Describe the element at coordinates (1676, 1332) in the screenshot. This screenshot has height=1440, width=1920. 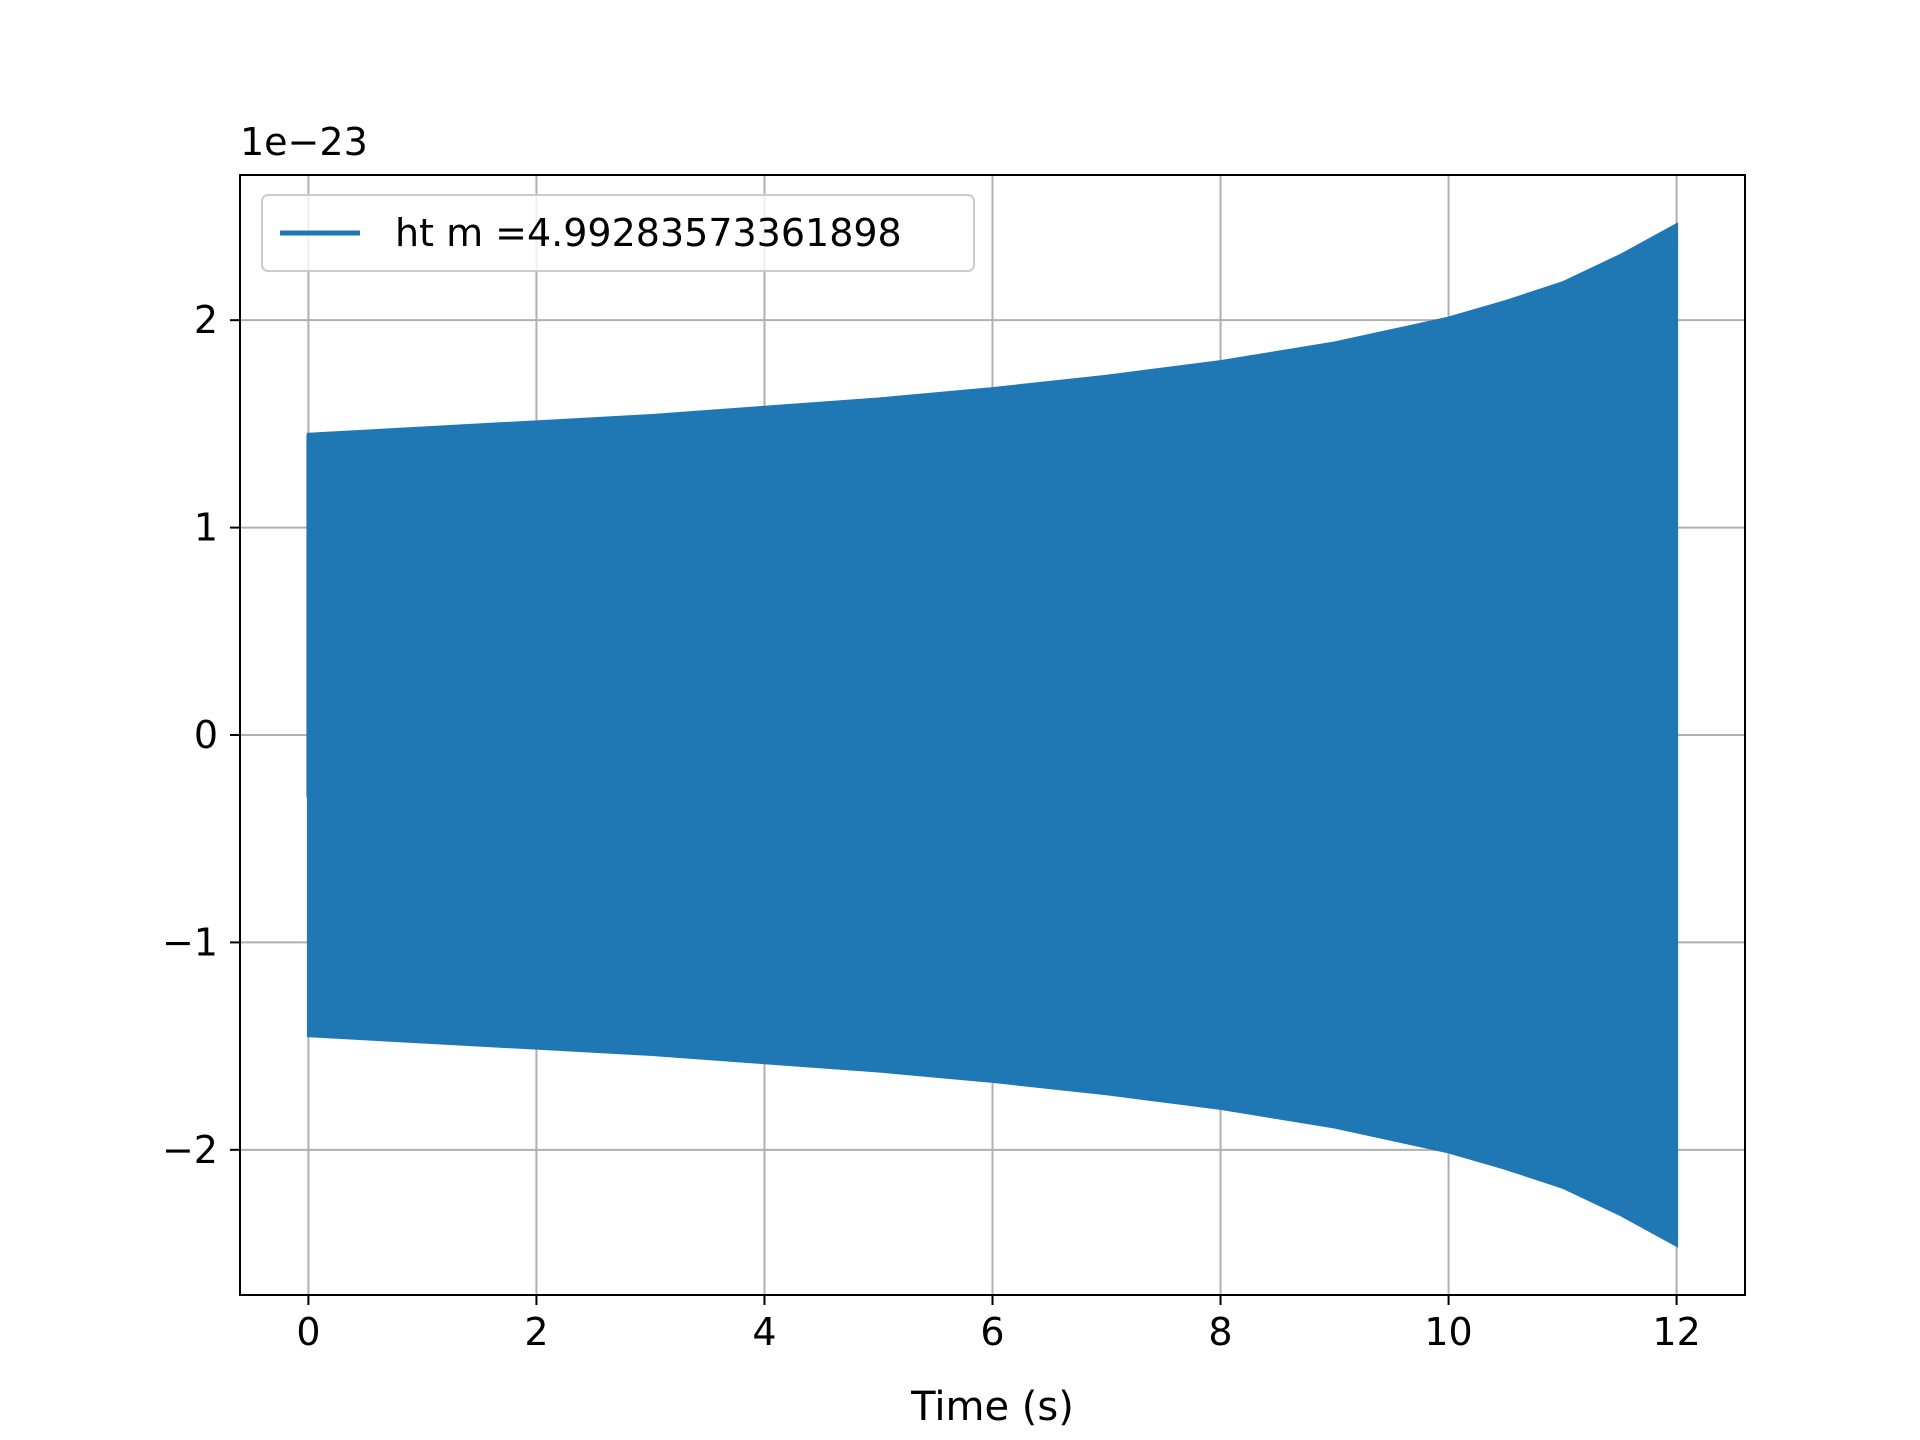
I see `x-tick-label: 12` at that location.